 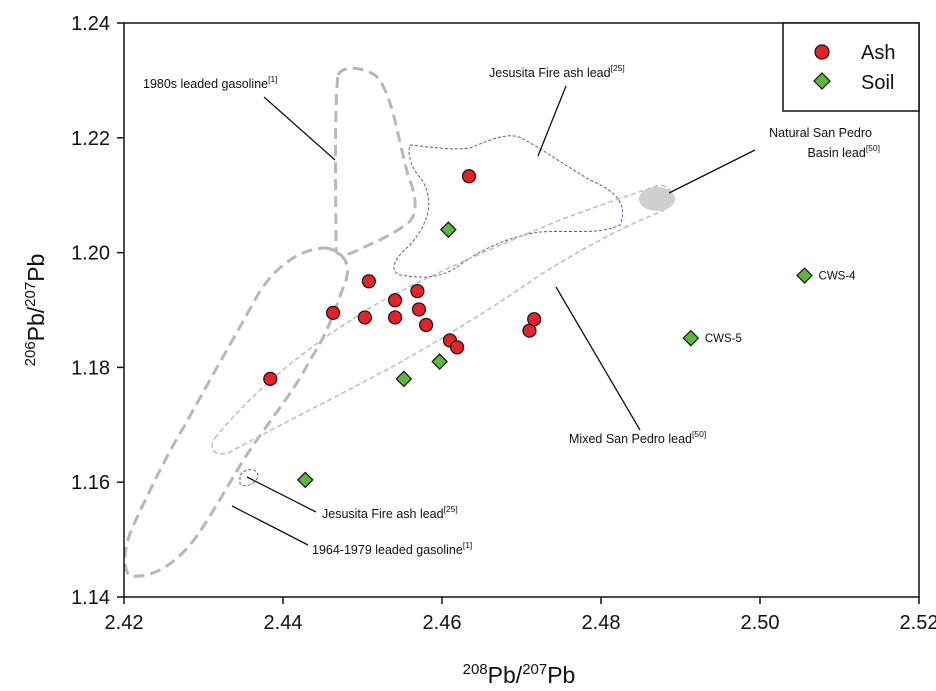 What do you see at coordinates (270, 525) in the screenshot?
I see `leader-1964-gasoline` at bounding box center [270, 525].